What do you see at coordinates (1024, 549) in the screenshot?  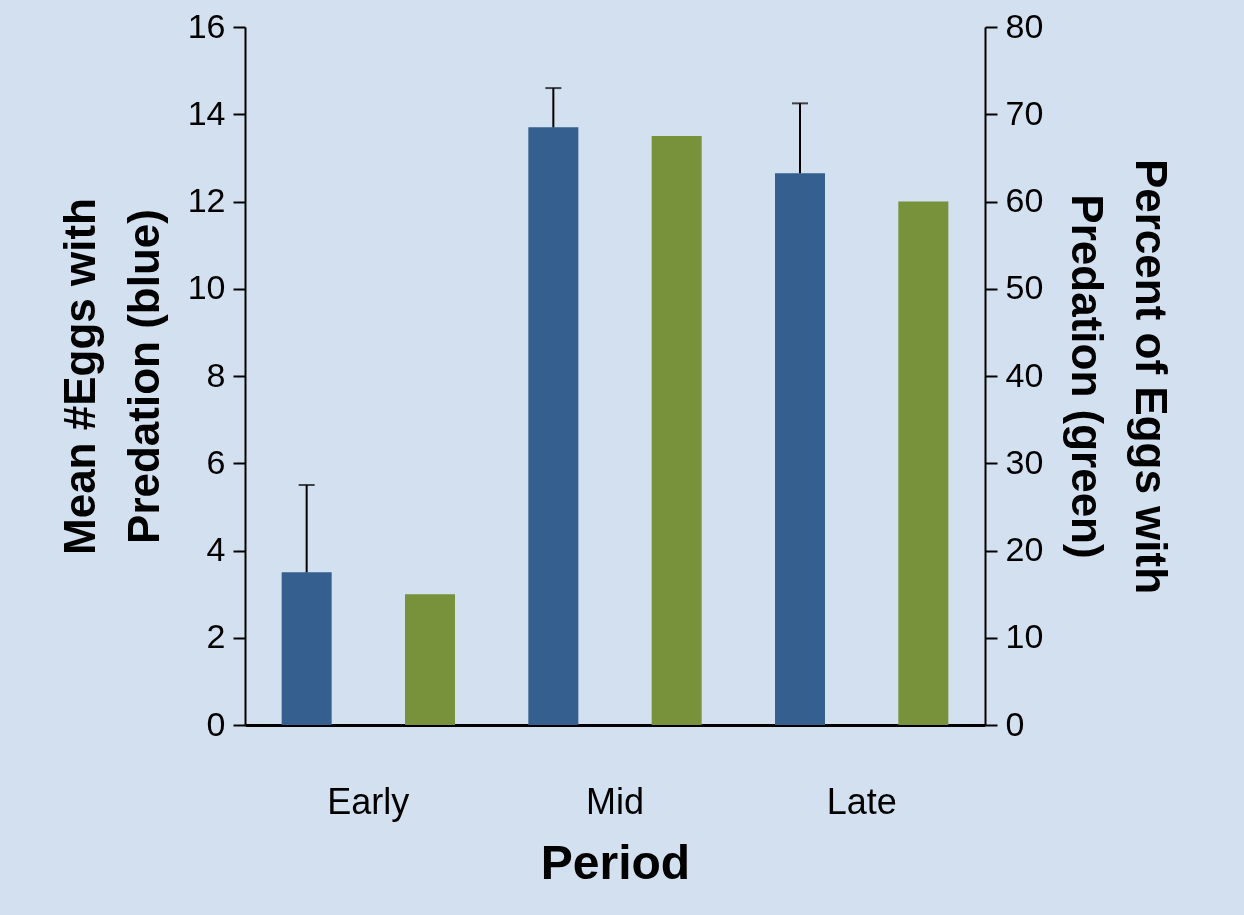 I see `y2-tick-label: 20` at bounding box center [1024, 549].